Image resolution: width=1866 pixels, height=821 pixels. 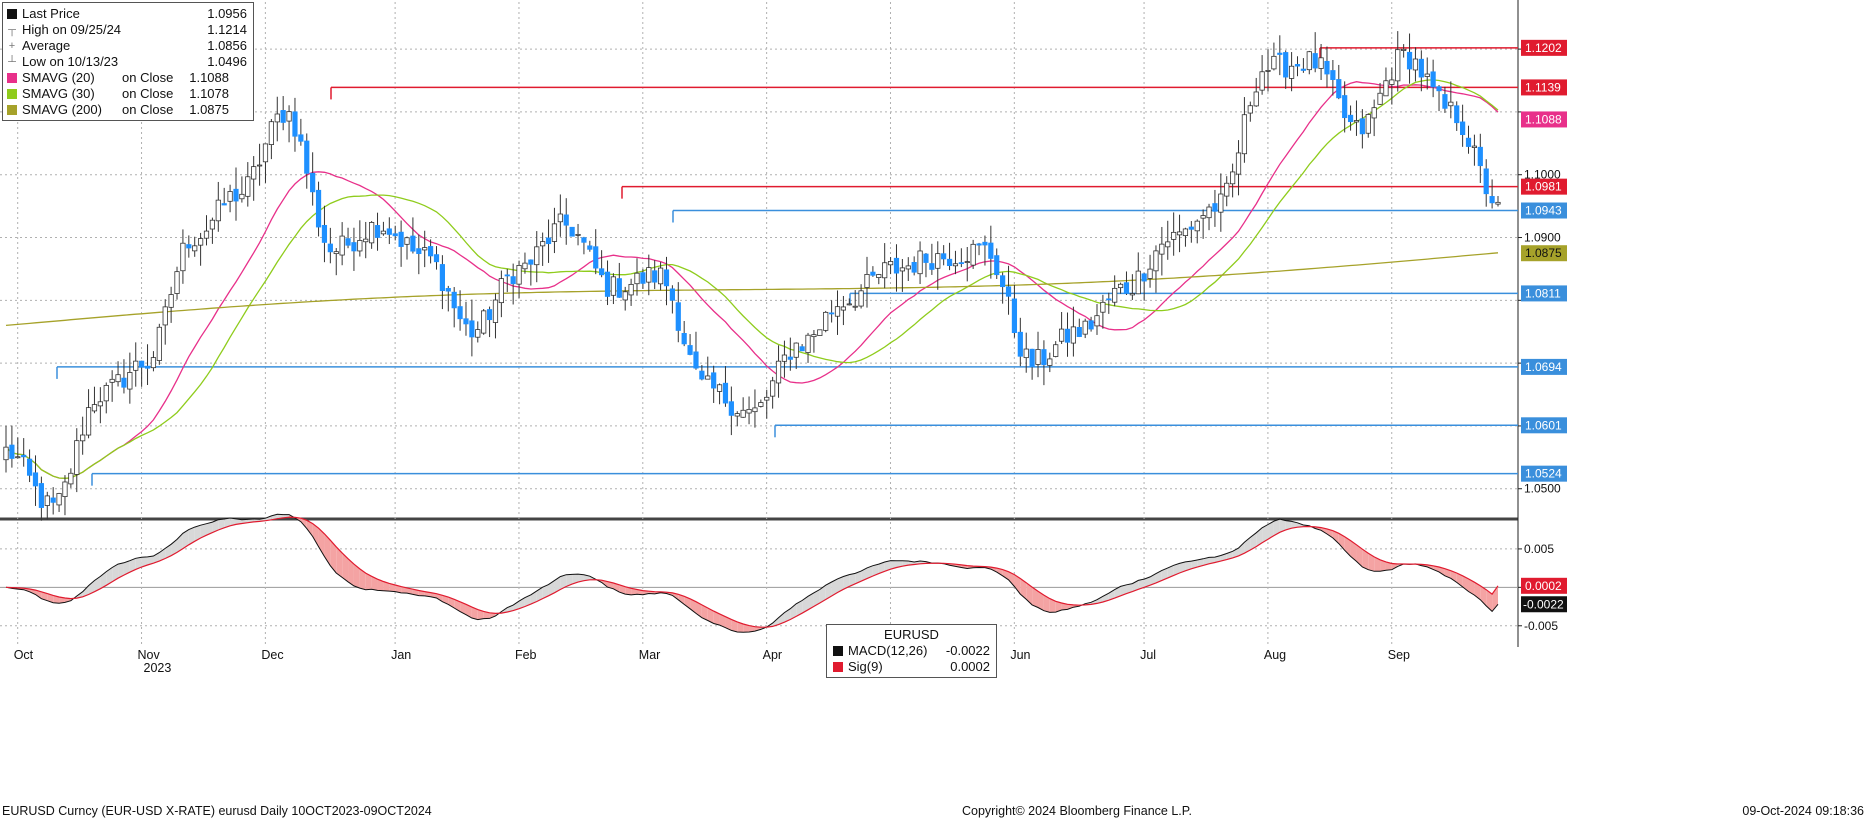 I want to click on sma200-tag-label: 1.0875, so click(x=1543, y=253).